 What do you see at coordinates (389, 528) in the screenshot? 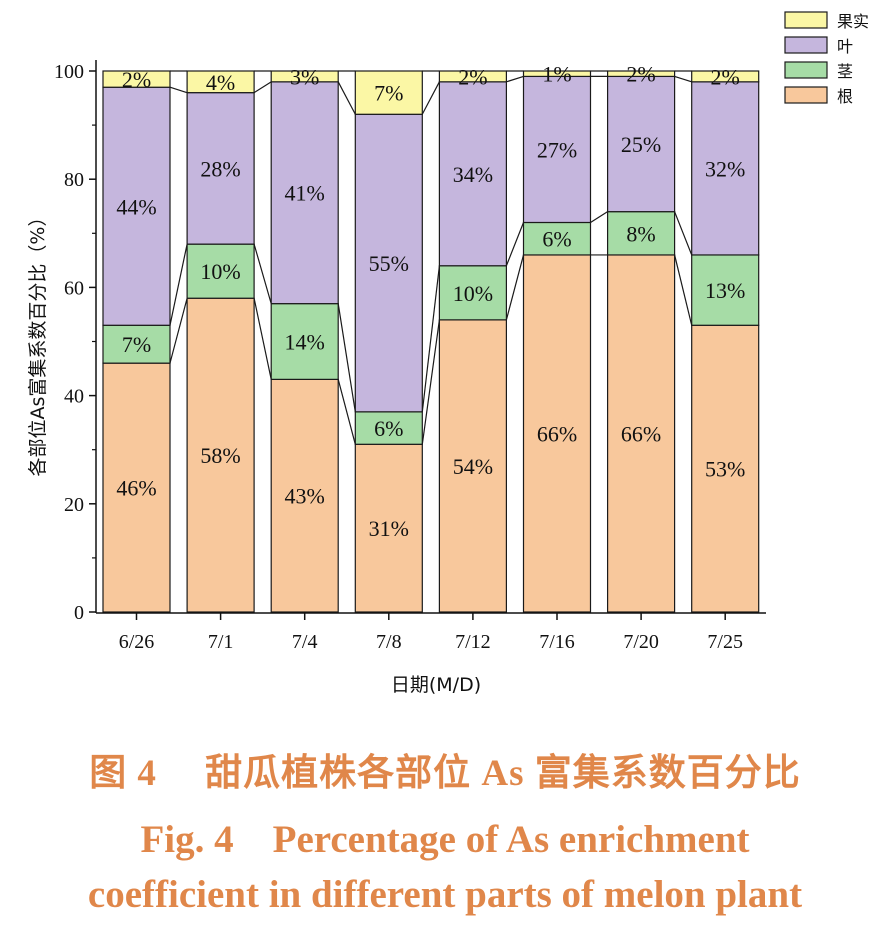
I see `bar-value-label-根-7/8: 31%` at bounding box center [389, 528].